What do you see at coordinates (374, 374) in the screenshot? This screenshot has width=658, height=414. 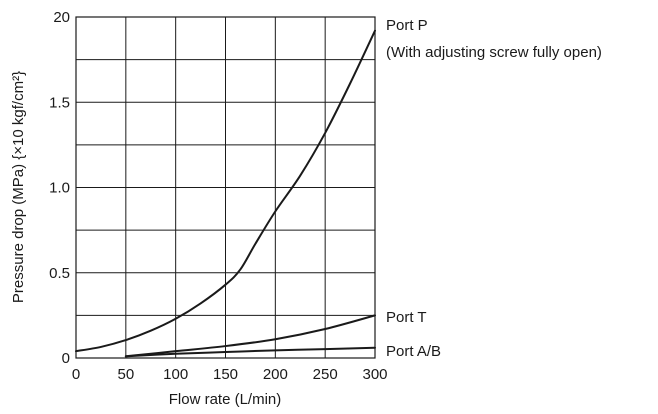 I see `x-tick-label-6: 300` at bounding box center [374, 374].